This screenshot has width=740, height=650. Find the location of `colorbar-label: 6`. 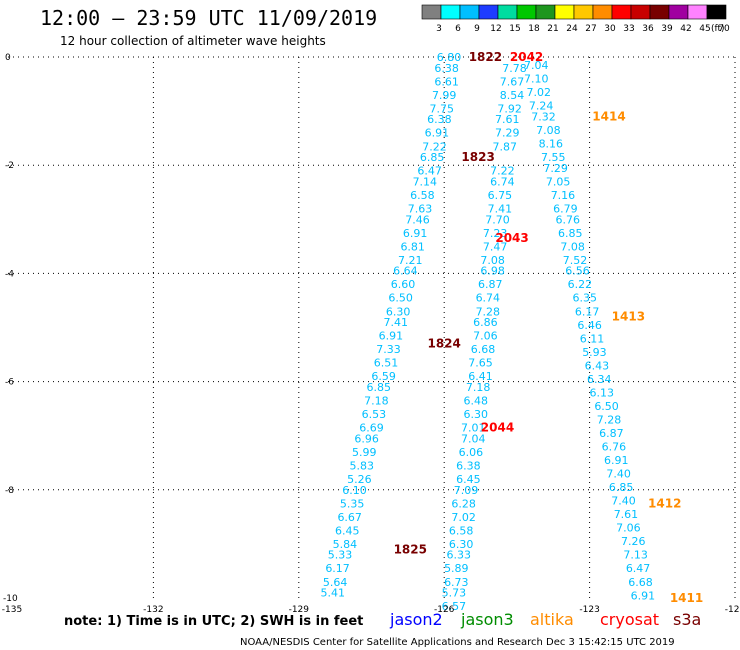

colorbar-label: 6 is located at coordinates (458, 29).